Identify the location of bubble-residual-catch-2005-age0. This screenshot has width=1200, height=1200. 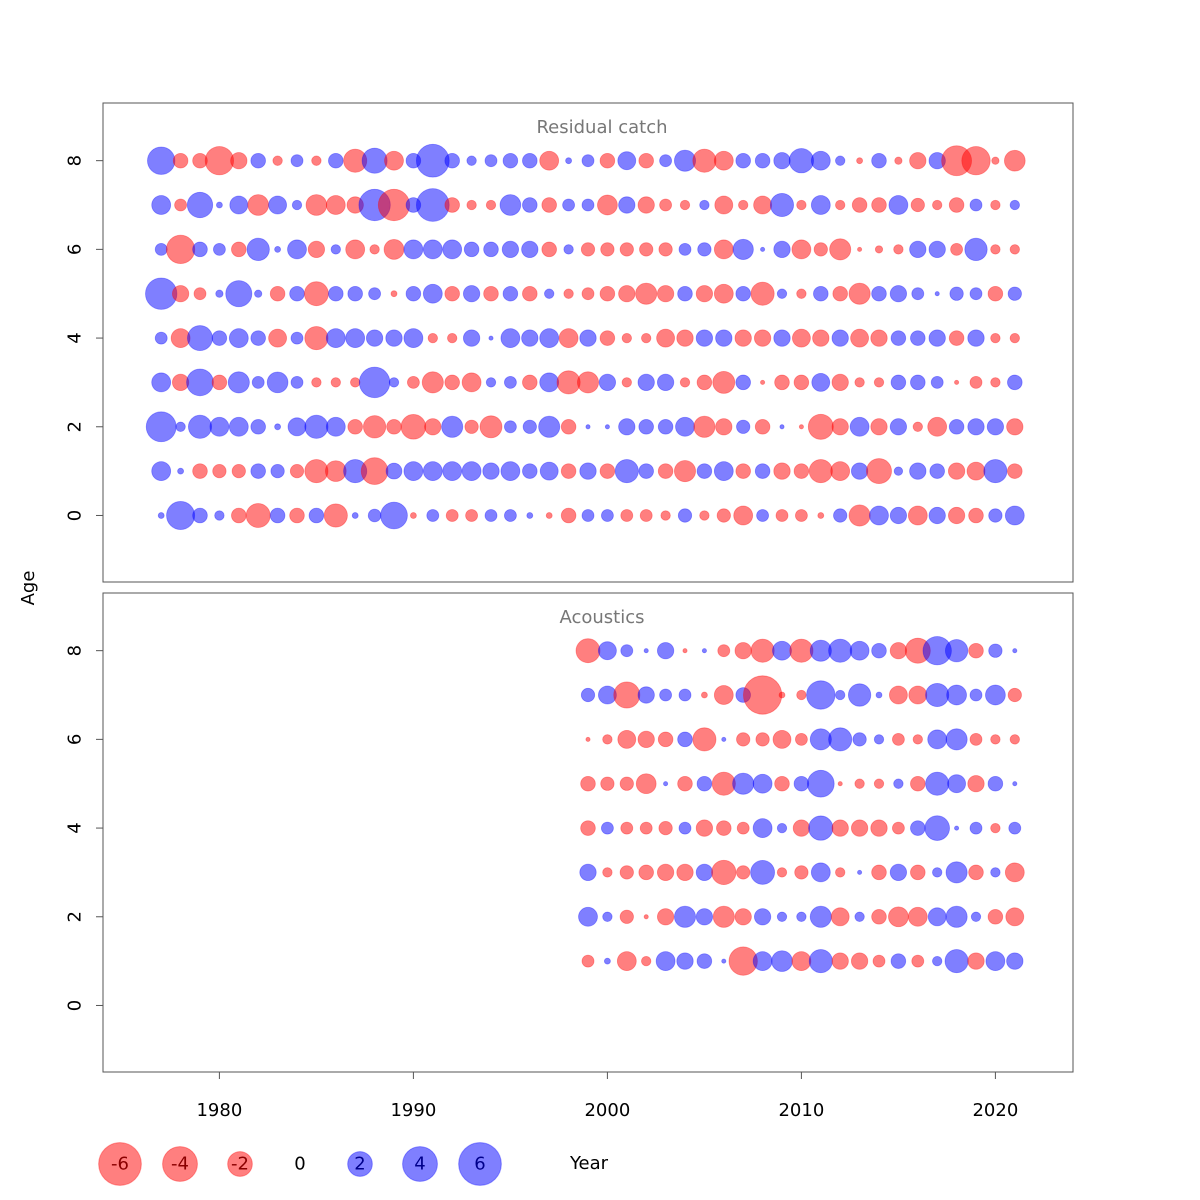
(704, 515).